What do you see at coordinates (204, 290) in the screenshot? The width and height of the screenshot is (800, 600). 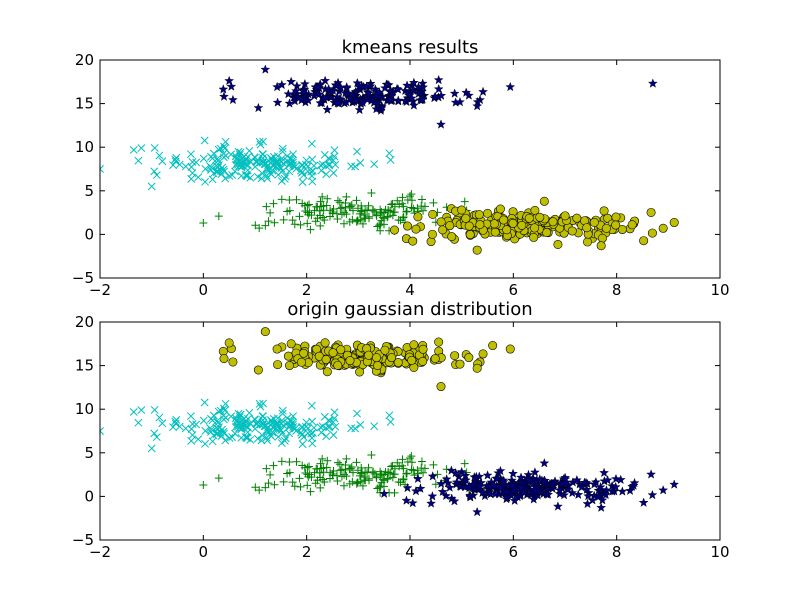 I see `x-tick-label: 0` at bounding box center [204, 290].